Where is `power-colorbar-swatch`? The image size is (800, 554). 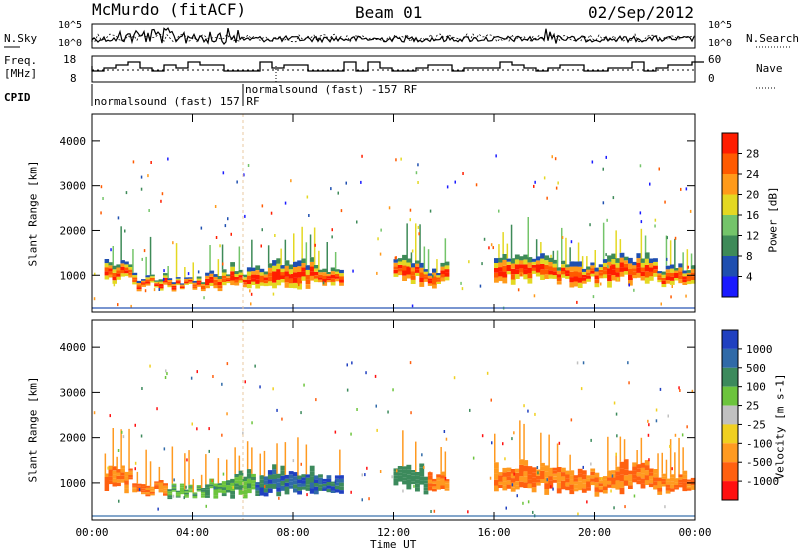 power-colorbar-swatch is located at coordinates (730, 286).